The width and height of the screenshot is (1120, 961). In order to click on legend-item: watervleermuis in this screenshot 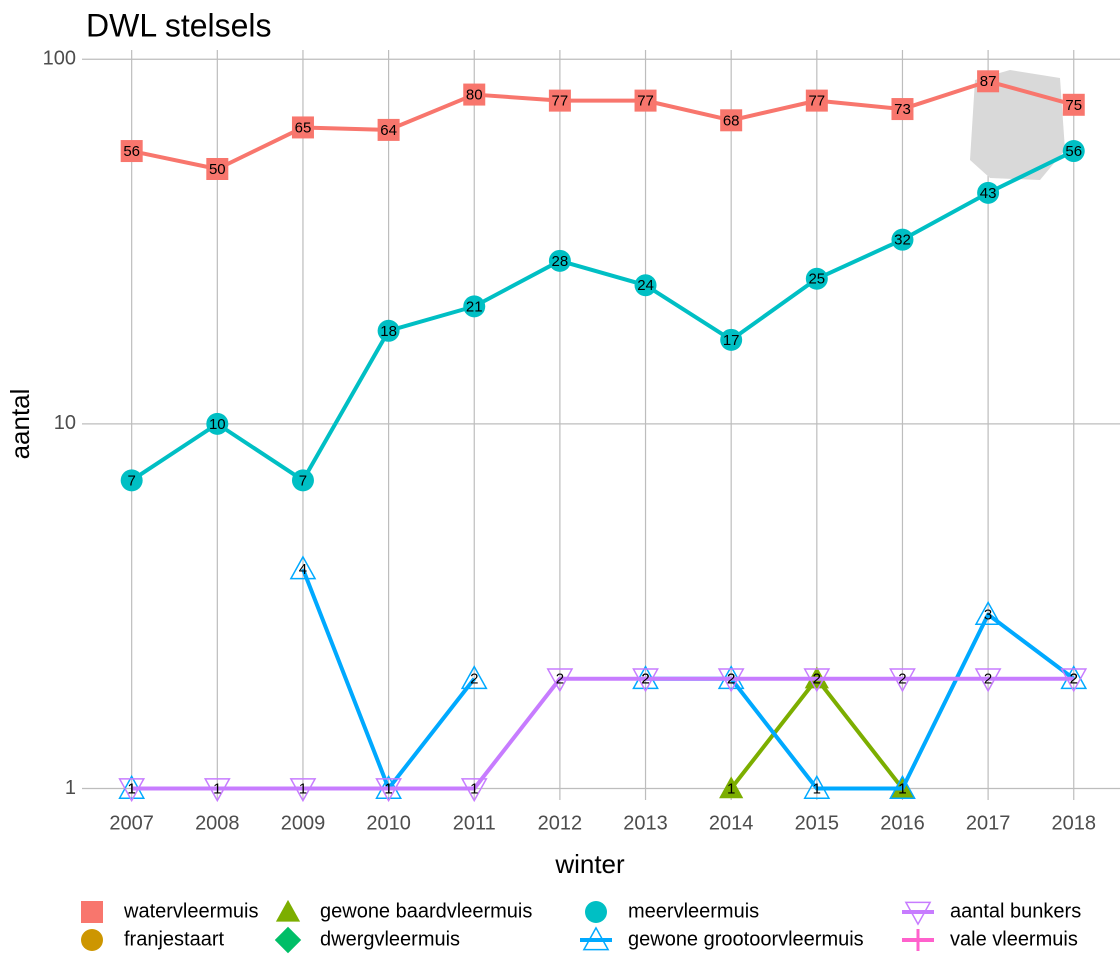, I will do `click(169, 911)`.